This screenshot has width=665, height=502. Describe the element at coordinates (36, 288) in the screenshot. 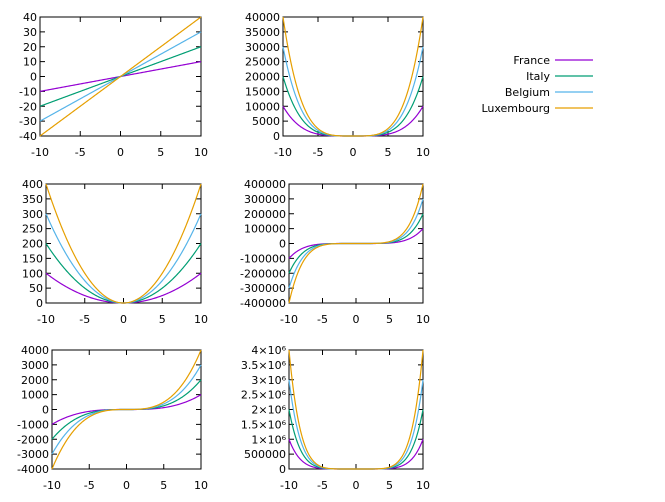

I see `y-tick-label: 50` at that location.